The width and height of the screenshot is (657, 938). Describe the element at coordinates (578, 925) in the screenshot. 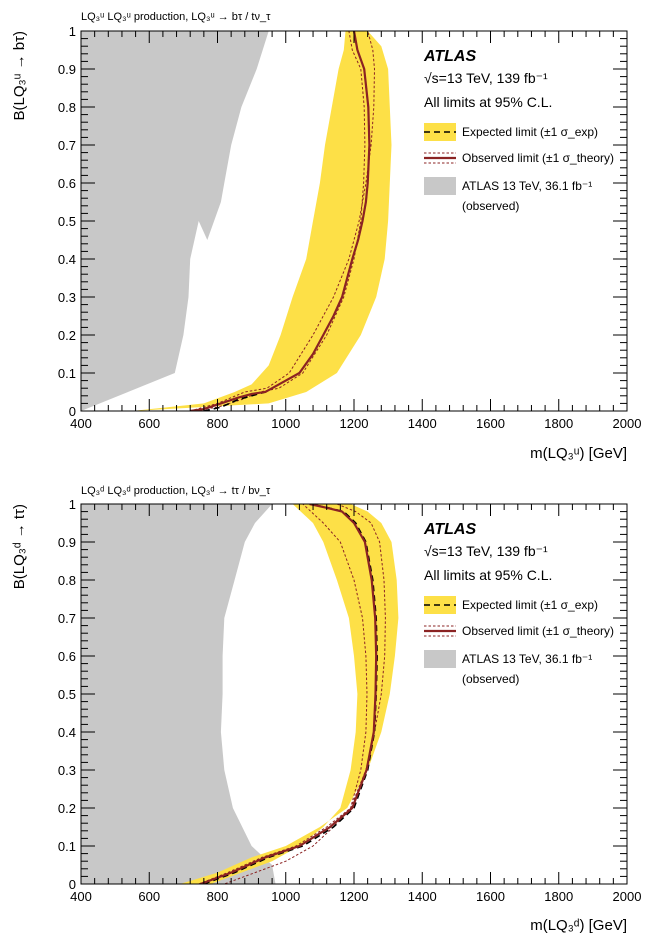

I see `x-axis-label: m(LQ₃ᵈ) [GeV]` at that location.